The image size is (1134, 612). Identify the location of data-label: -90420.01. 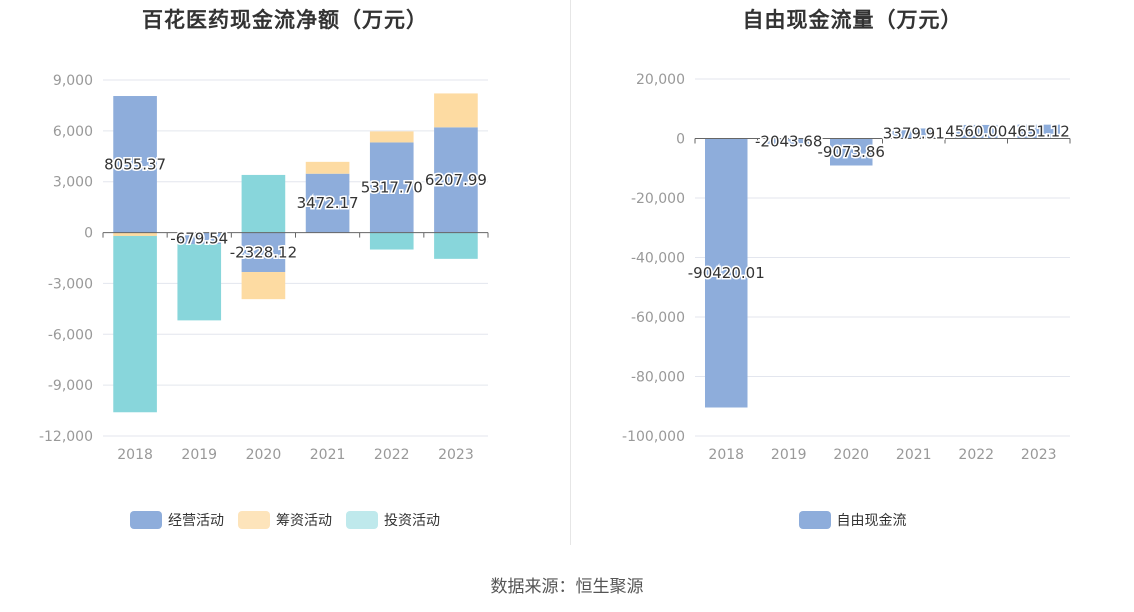
(726, 273).